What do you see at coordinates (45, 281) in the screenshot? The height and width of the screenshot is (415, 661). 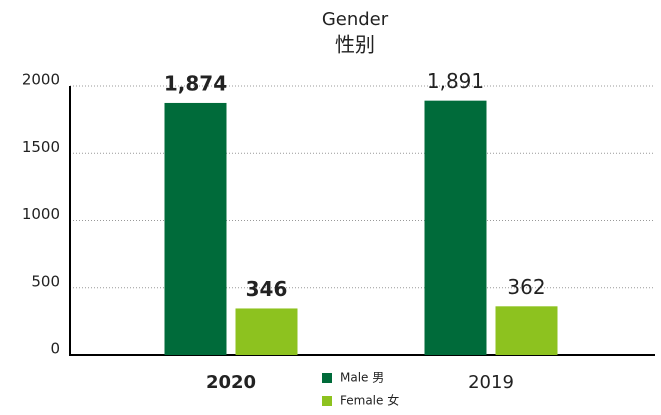 I see `y-tick-label: 500` at bounding box center [45, 281].